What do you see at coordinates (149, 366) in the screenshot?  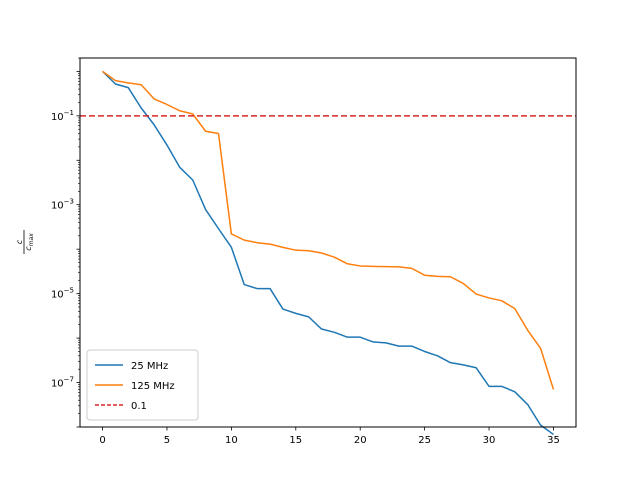 I see `legend-label: 25 MHz` at bounding box center [149, 366].